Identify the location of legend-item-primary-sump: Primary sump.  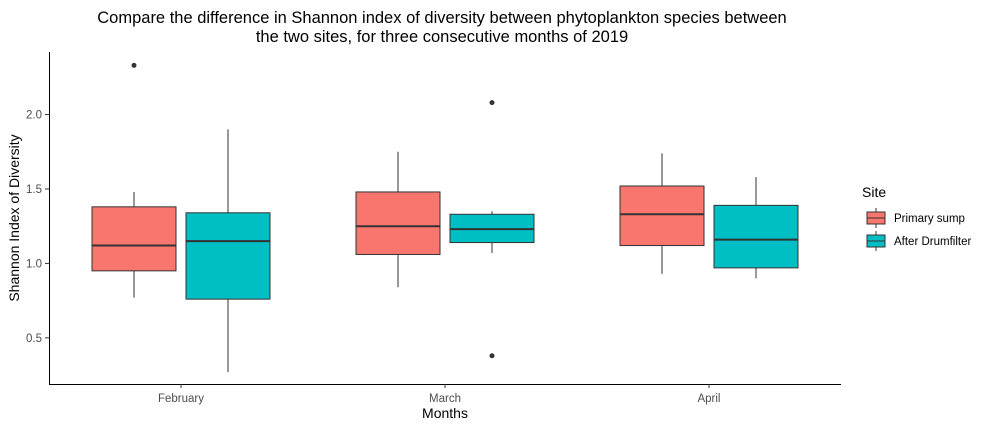
(915, 218).